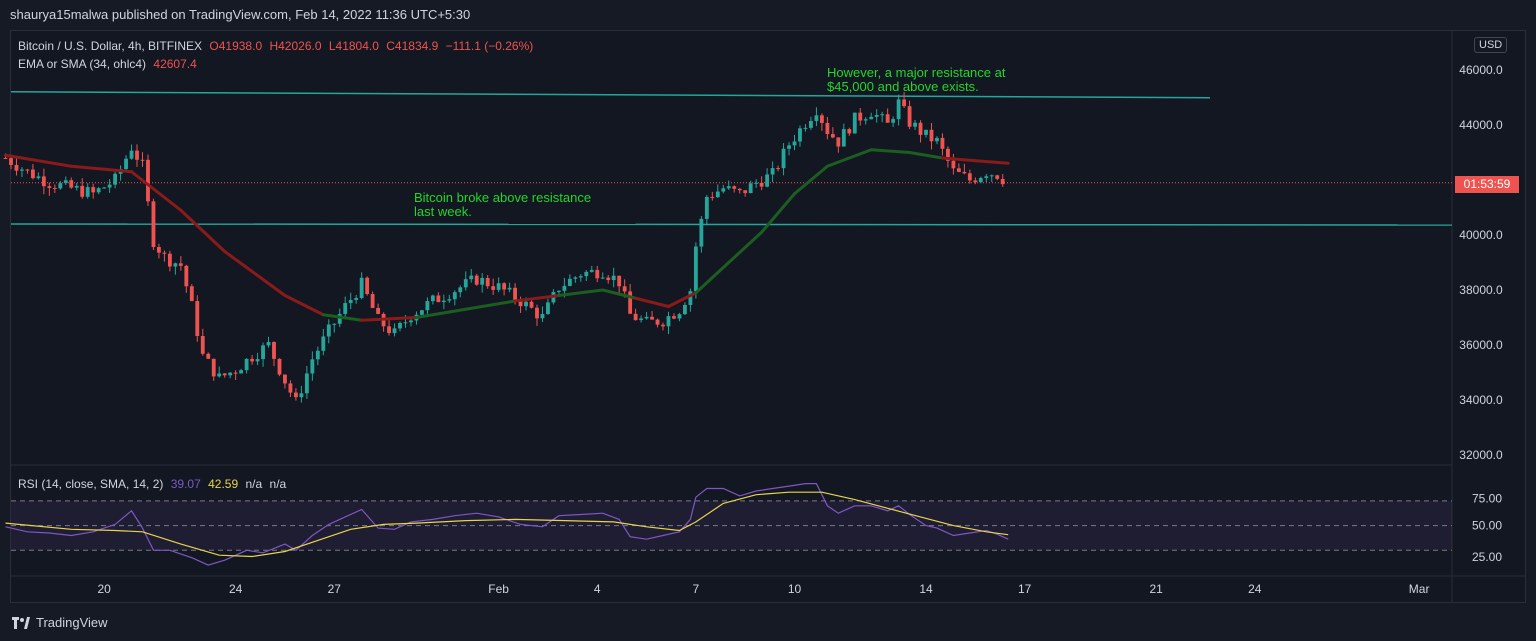 The image size is (1536, 641). I want to click on change-value: −111.1 (−0.26%), so click(489, 46).